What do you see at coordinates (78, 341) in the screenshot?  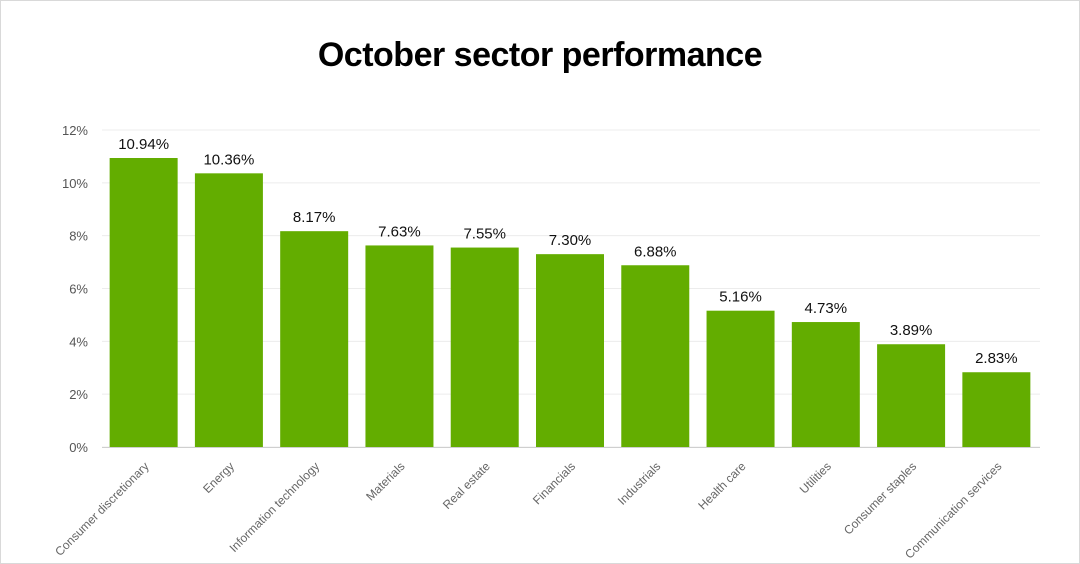 I see `y-tick-label: 4%` at bounding box center [78, 341].